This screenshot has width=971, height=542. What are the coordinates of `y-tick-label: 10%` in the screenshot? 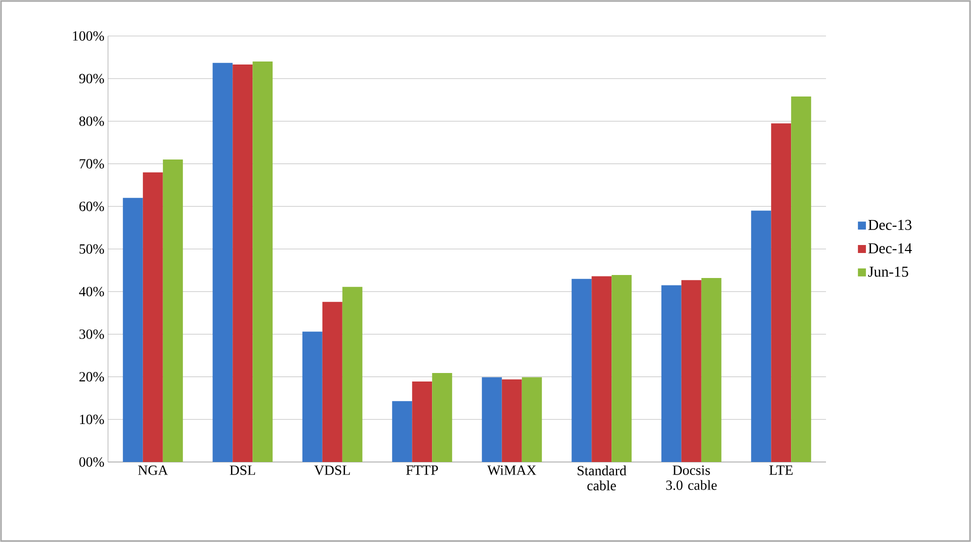 It's located at (92, 419).